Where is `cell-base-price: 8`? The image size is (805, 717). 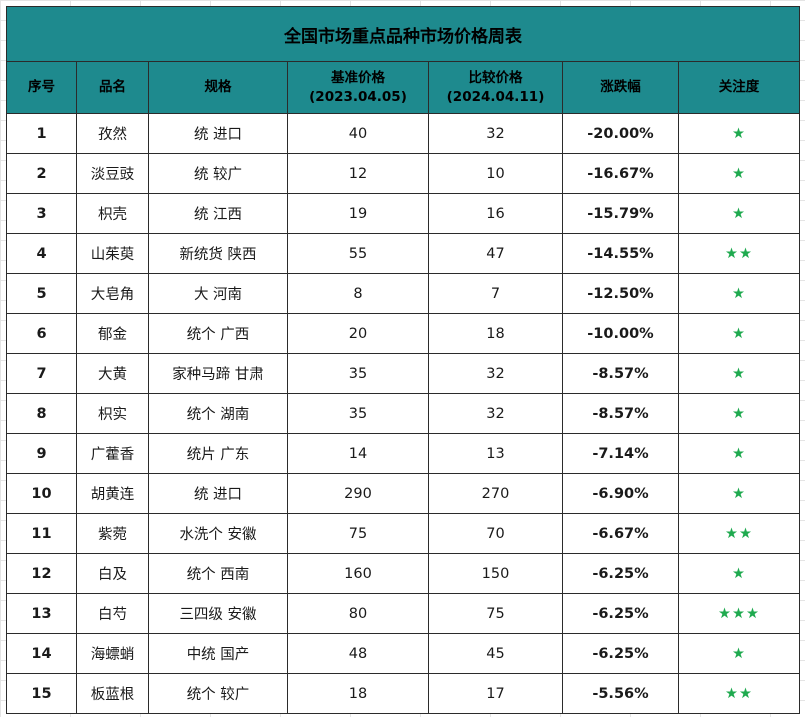 cell-base-price: 8 is located at coordinates (358, 293).